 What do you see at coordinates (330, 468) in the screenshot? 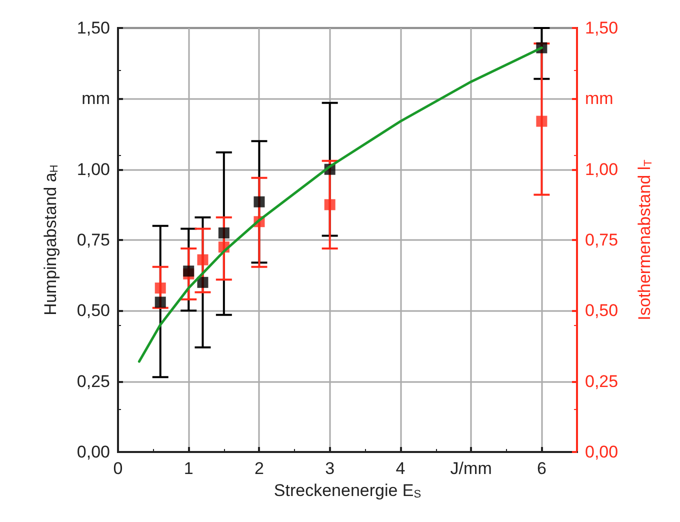
I see `x-tick-label: 3` at bounding box center [330, 468].